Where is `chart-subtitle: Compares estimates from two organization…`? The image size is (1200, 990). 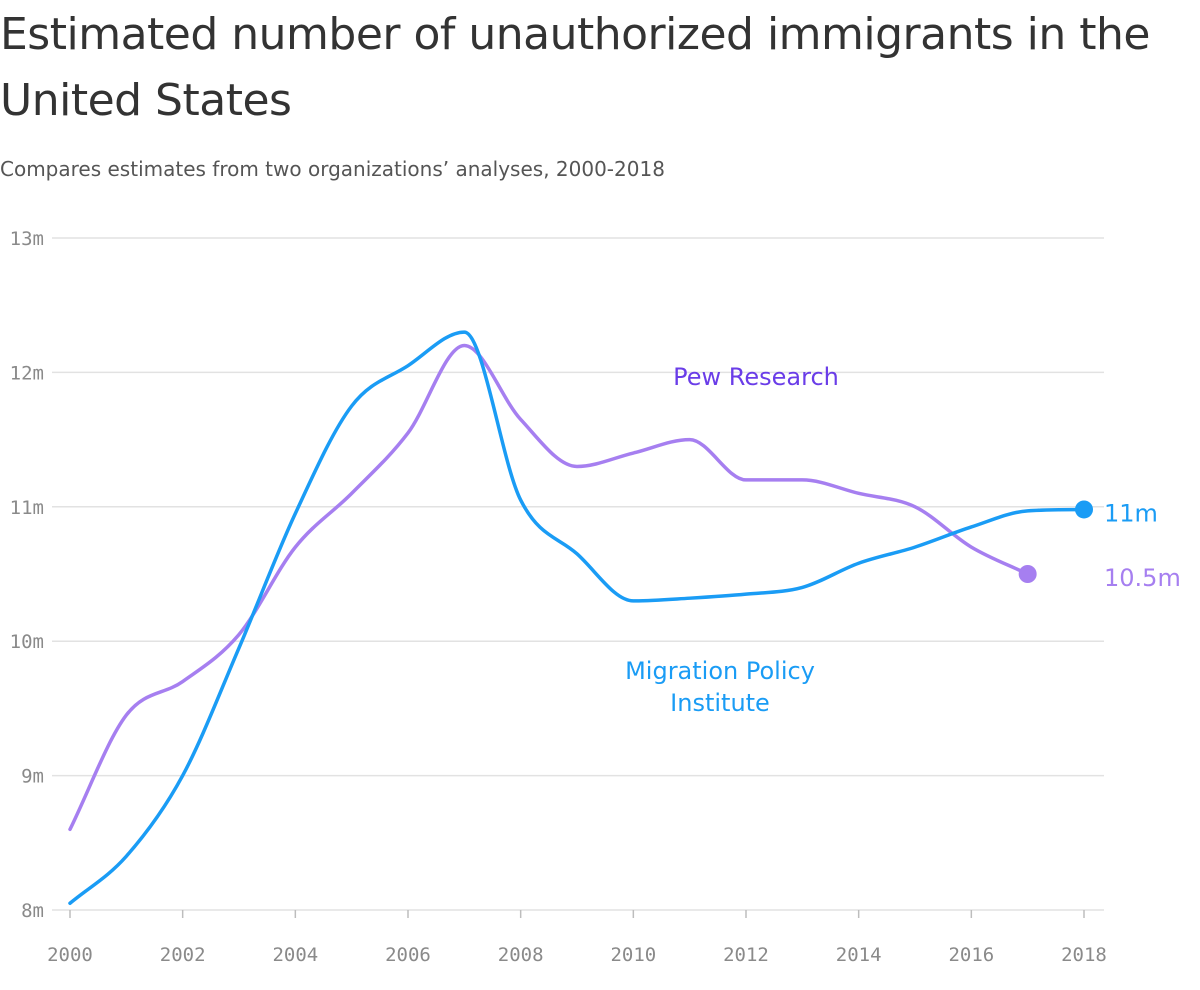 chart-subtitle: Compares estimates from two organization… is located at coordinates (332, 169).